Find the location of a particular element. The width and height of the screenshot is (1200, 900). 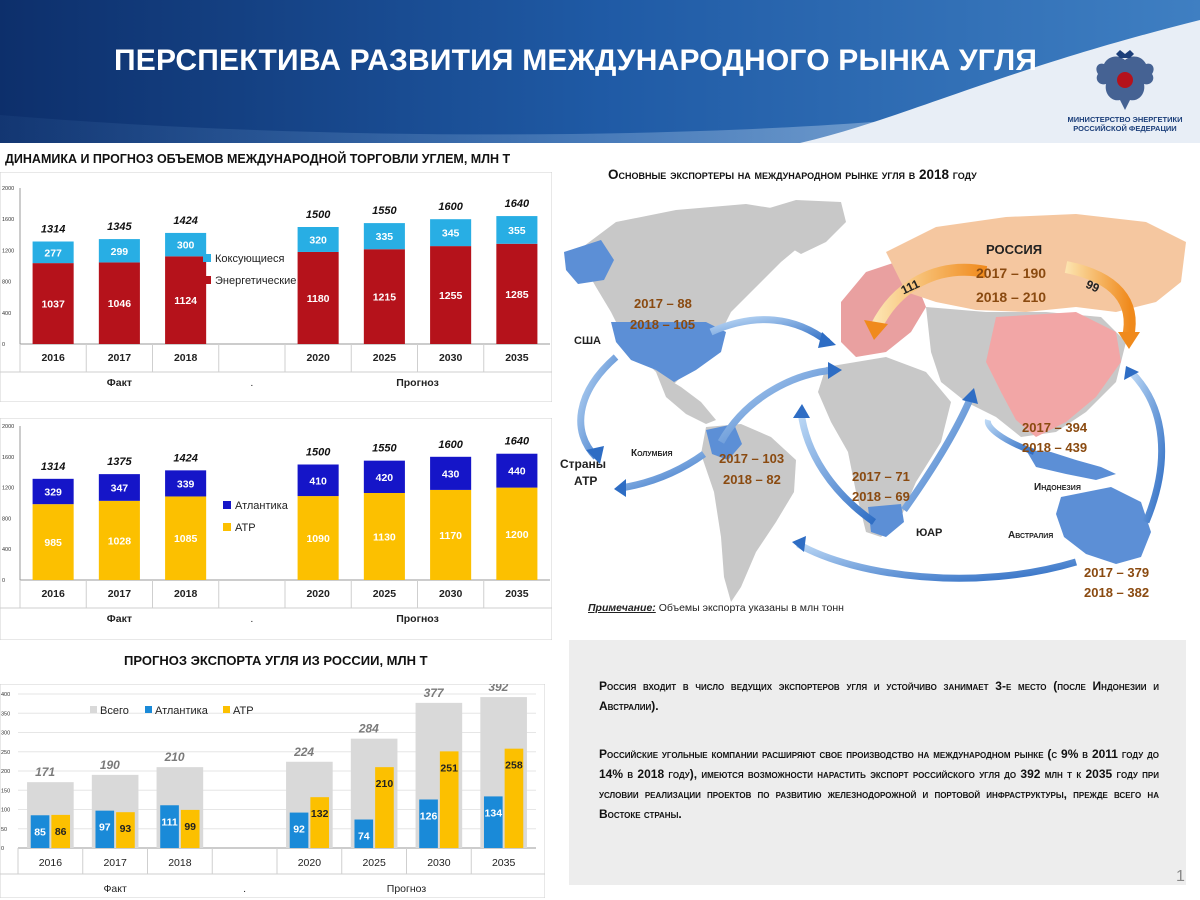

y-tick-label: 1600 is located at coordinates (8, 458).